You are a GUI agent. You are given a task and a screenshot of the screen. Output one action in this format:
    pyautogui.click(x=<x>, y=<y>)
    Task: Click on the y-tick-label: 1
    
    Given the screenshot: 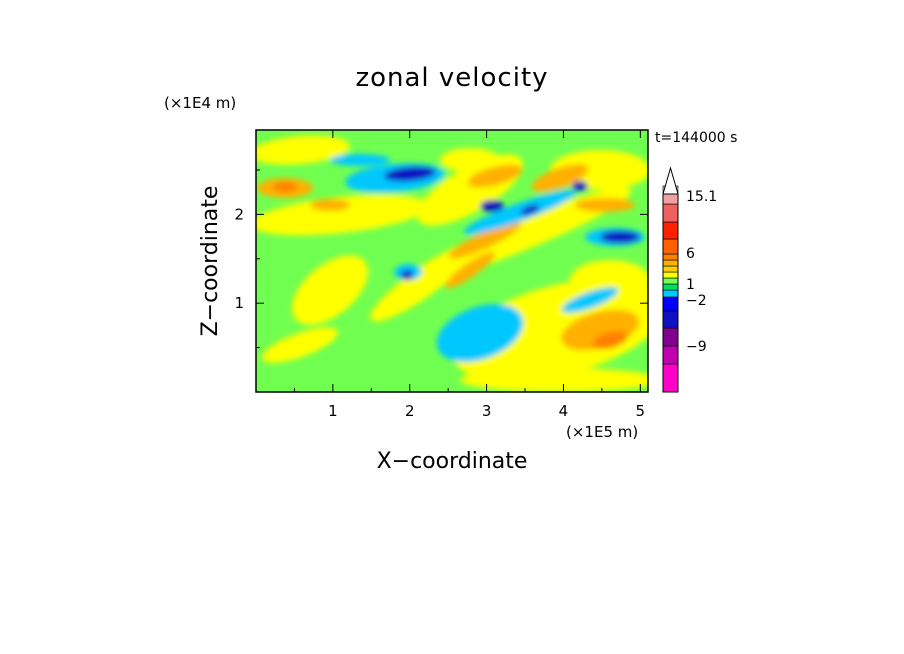 What is the action you would take?
    pyautogui.click(x=239, y=303)
    